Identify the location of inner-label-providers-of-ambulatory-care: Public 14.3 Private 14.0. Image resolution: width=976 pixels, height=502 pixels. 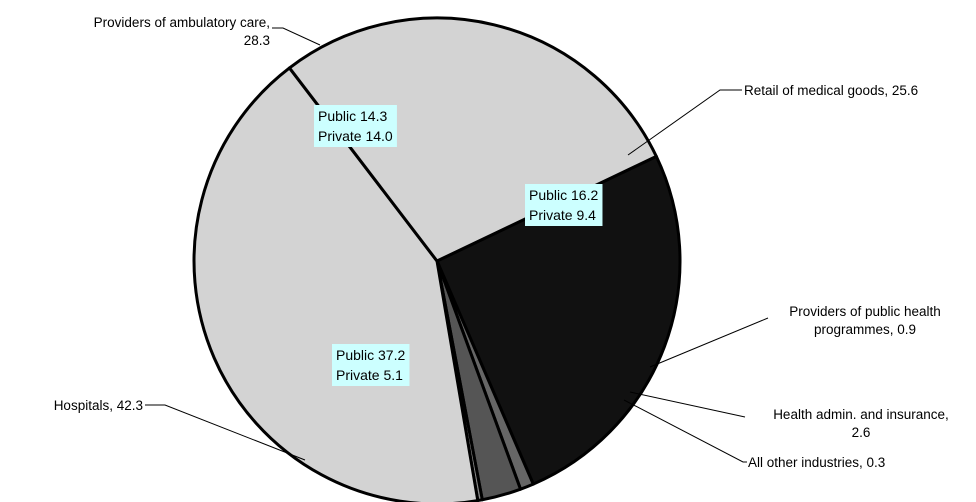
(355, 126).